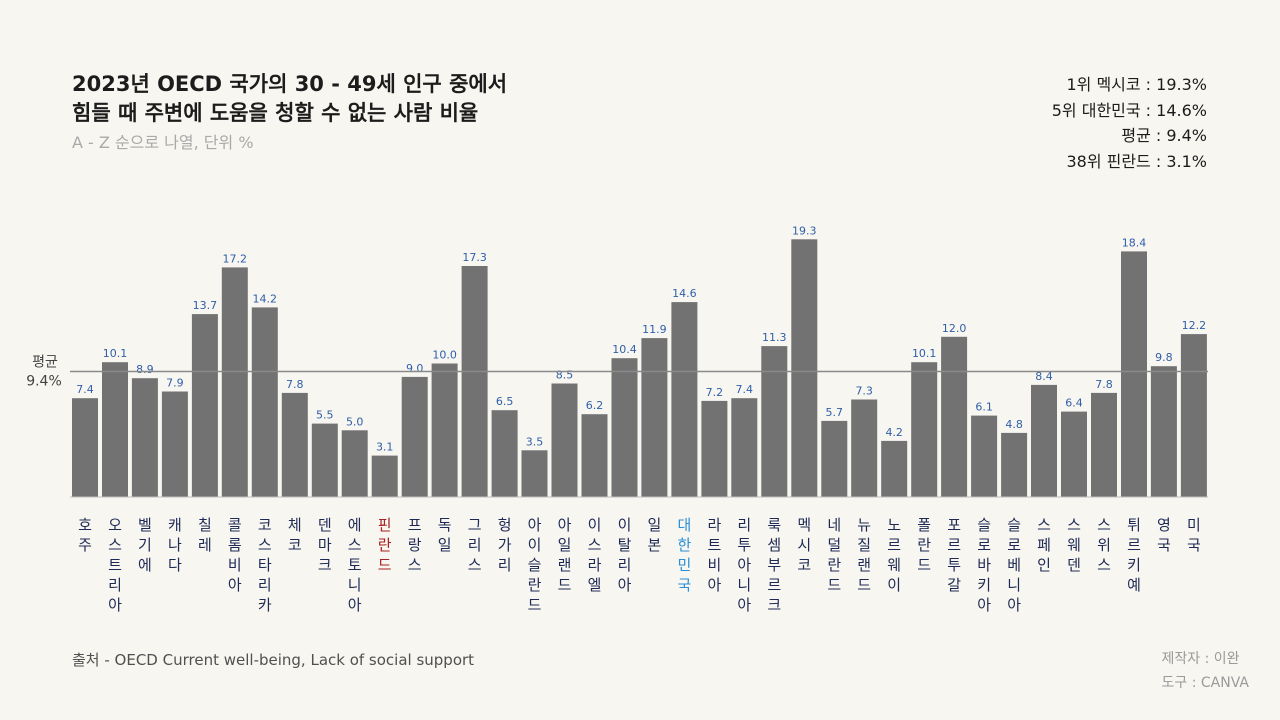  What do you see at coordinates (745, 389) in the screenshot?
I see `value-label-23: 7.4` at bounding box center [745, 389].